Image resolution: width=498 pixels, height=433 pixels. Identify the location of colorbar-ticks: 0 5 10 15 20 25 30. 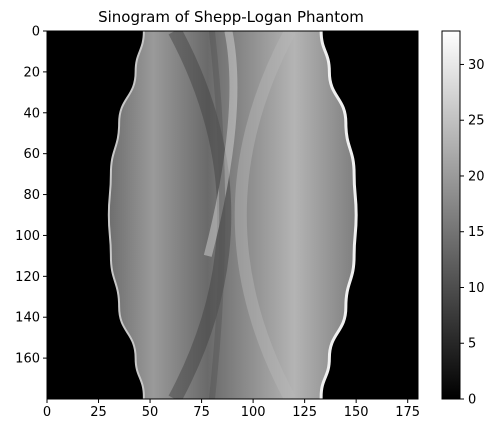
(472, 233).